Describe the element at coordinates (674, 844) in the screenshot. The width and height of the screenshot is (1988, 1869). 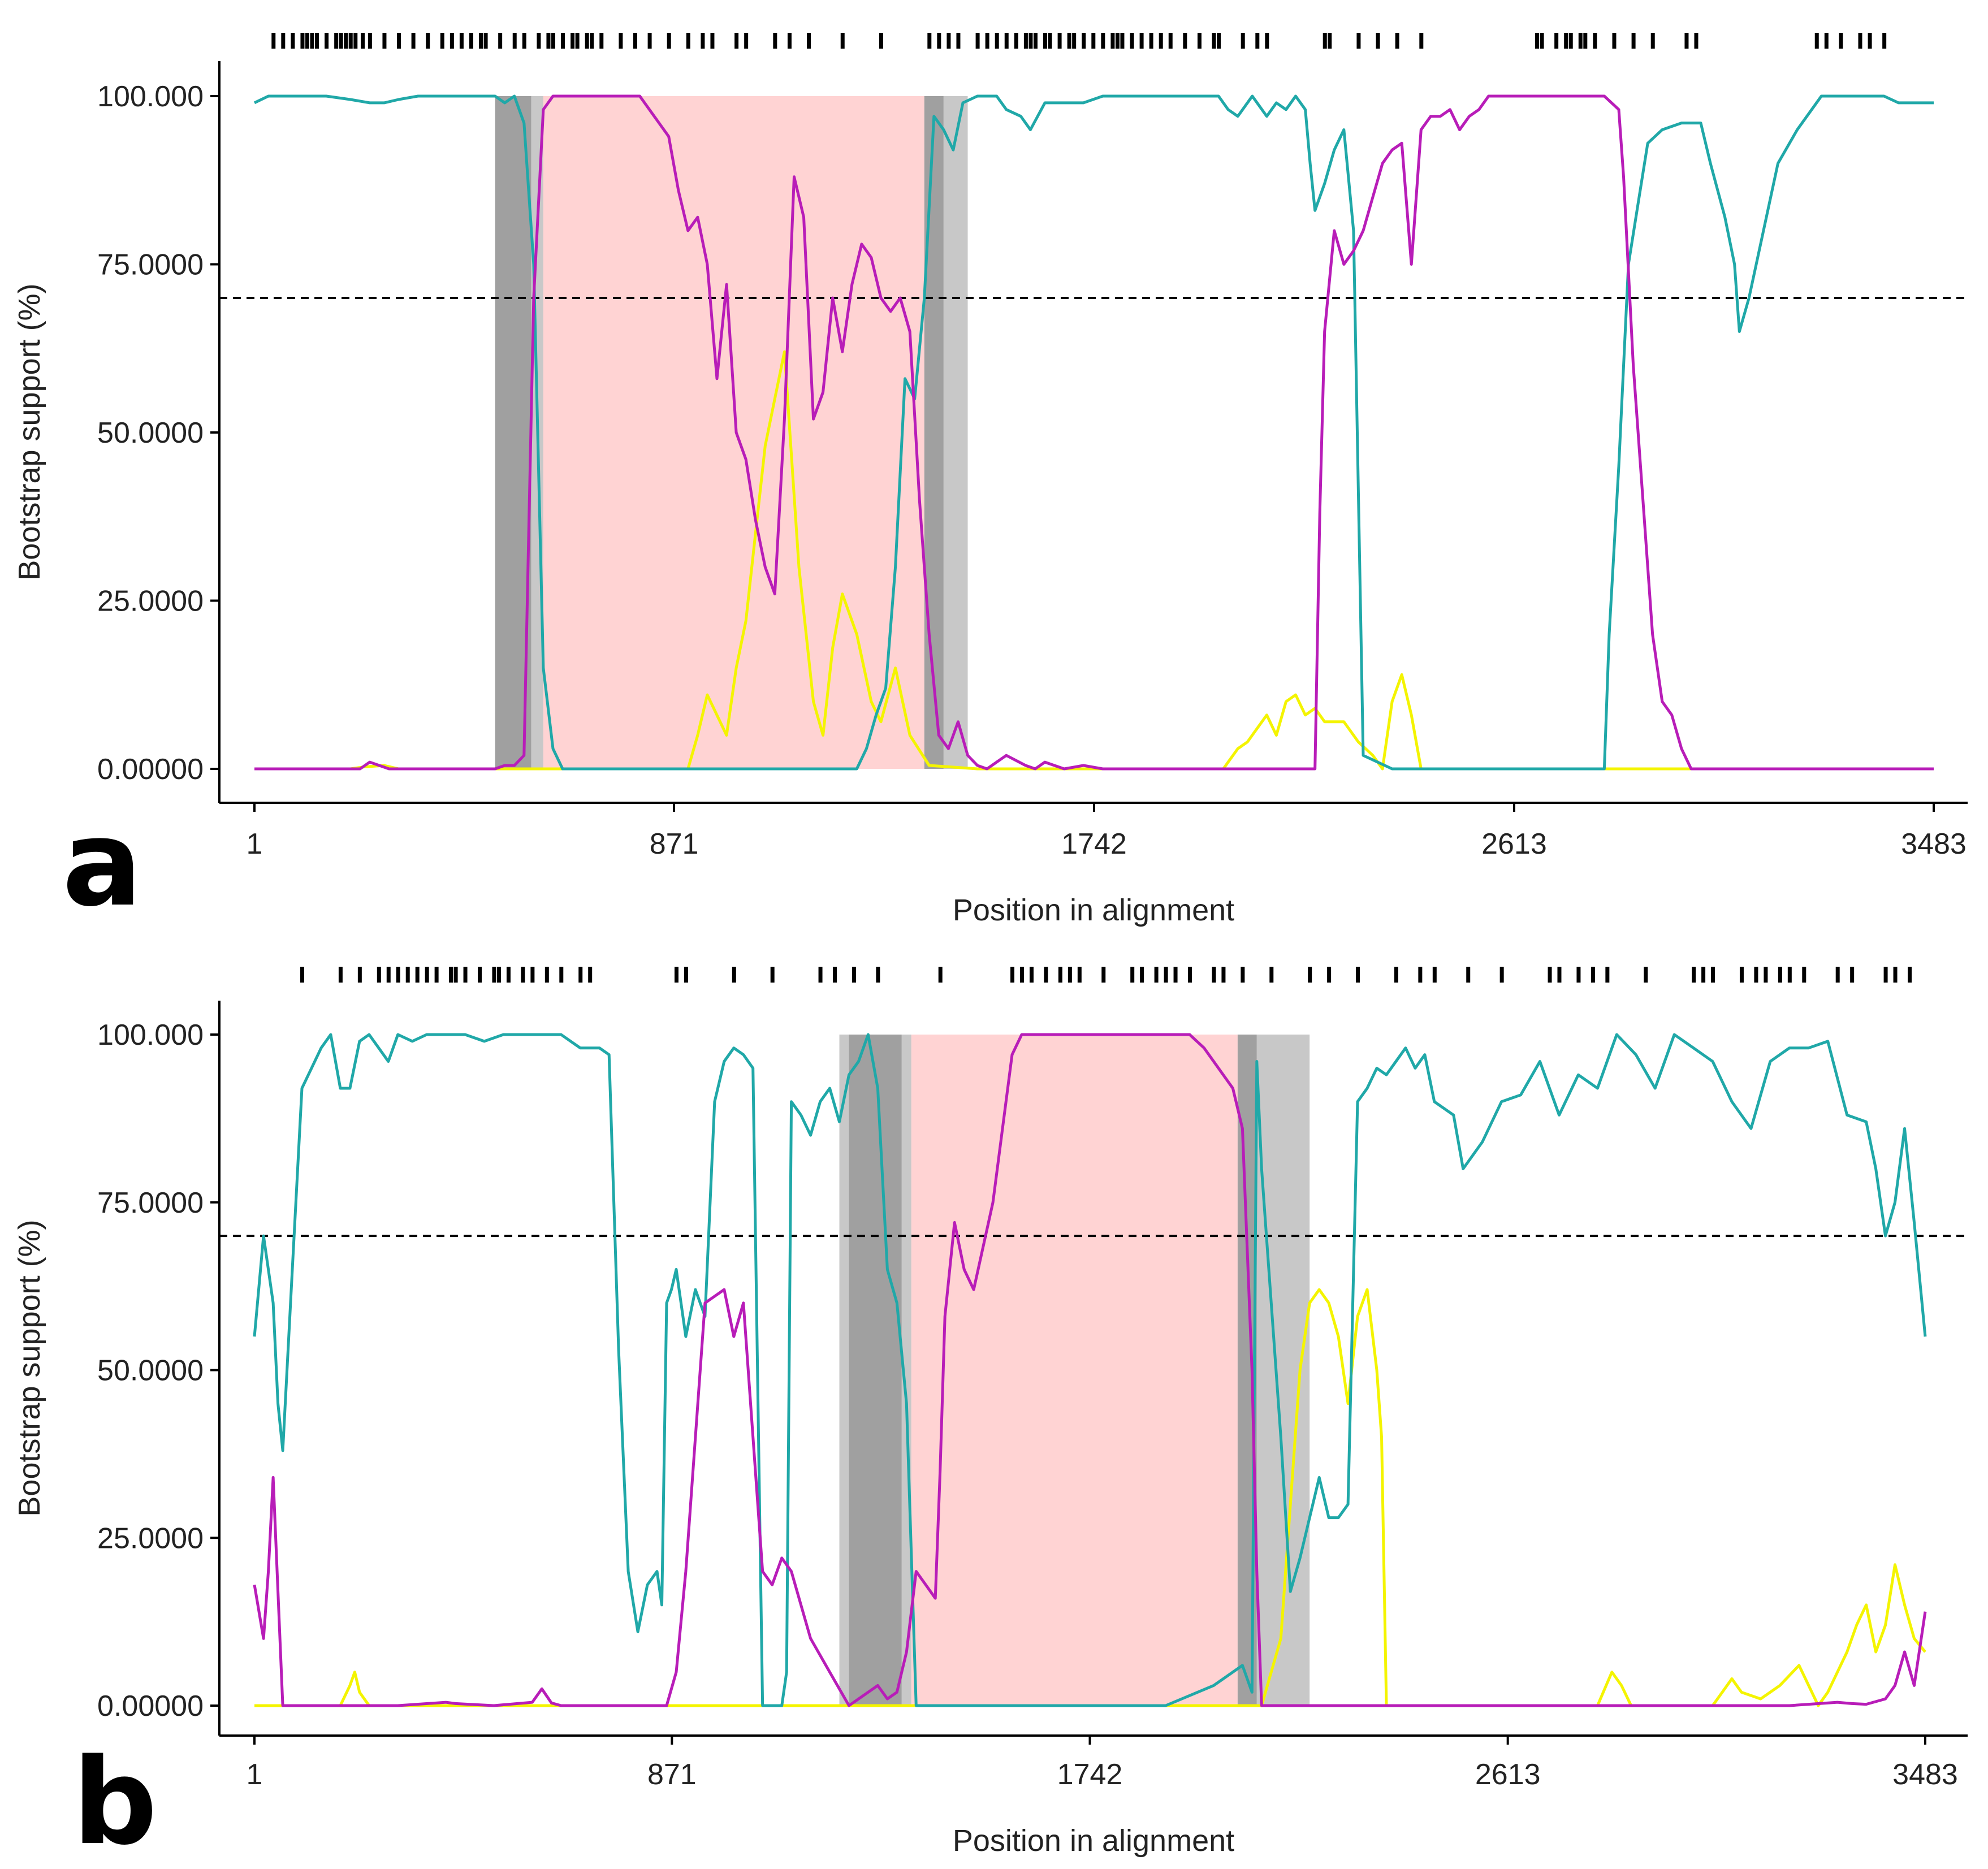
I see `x-tick-label: 871` at that location.